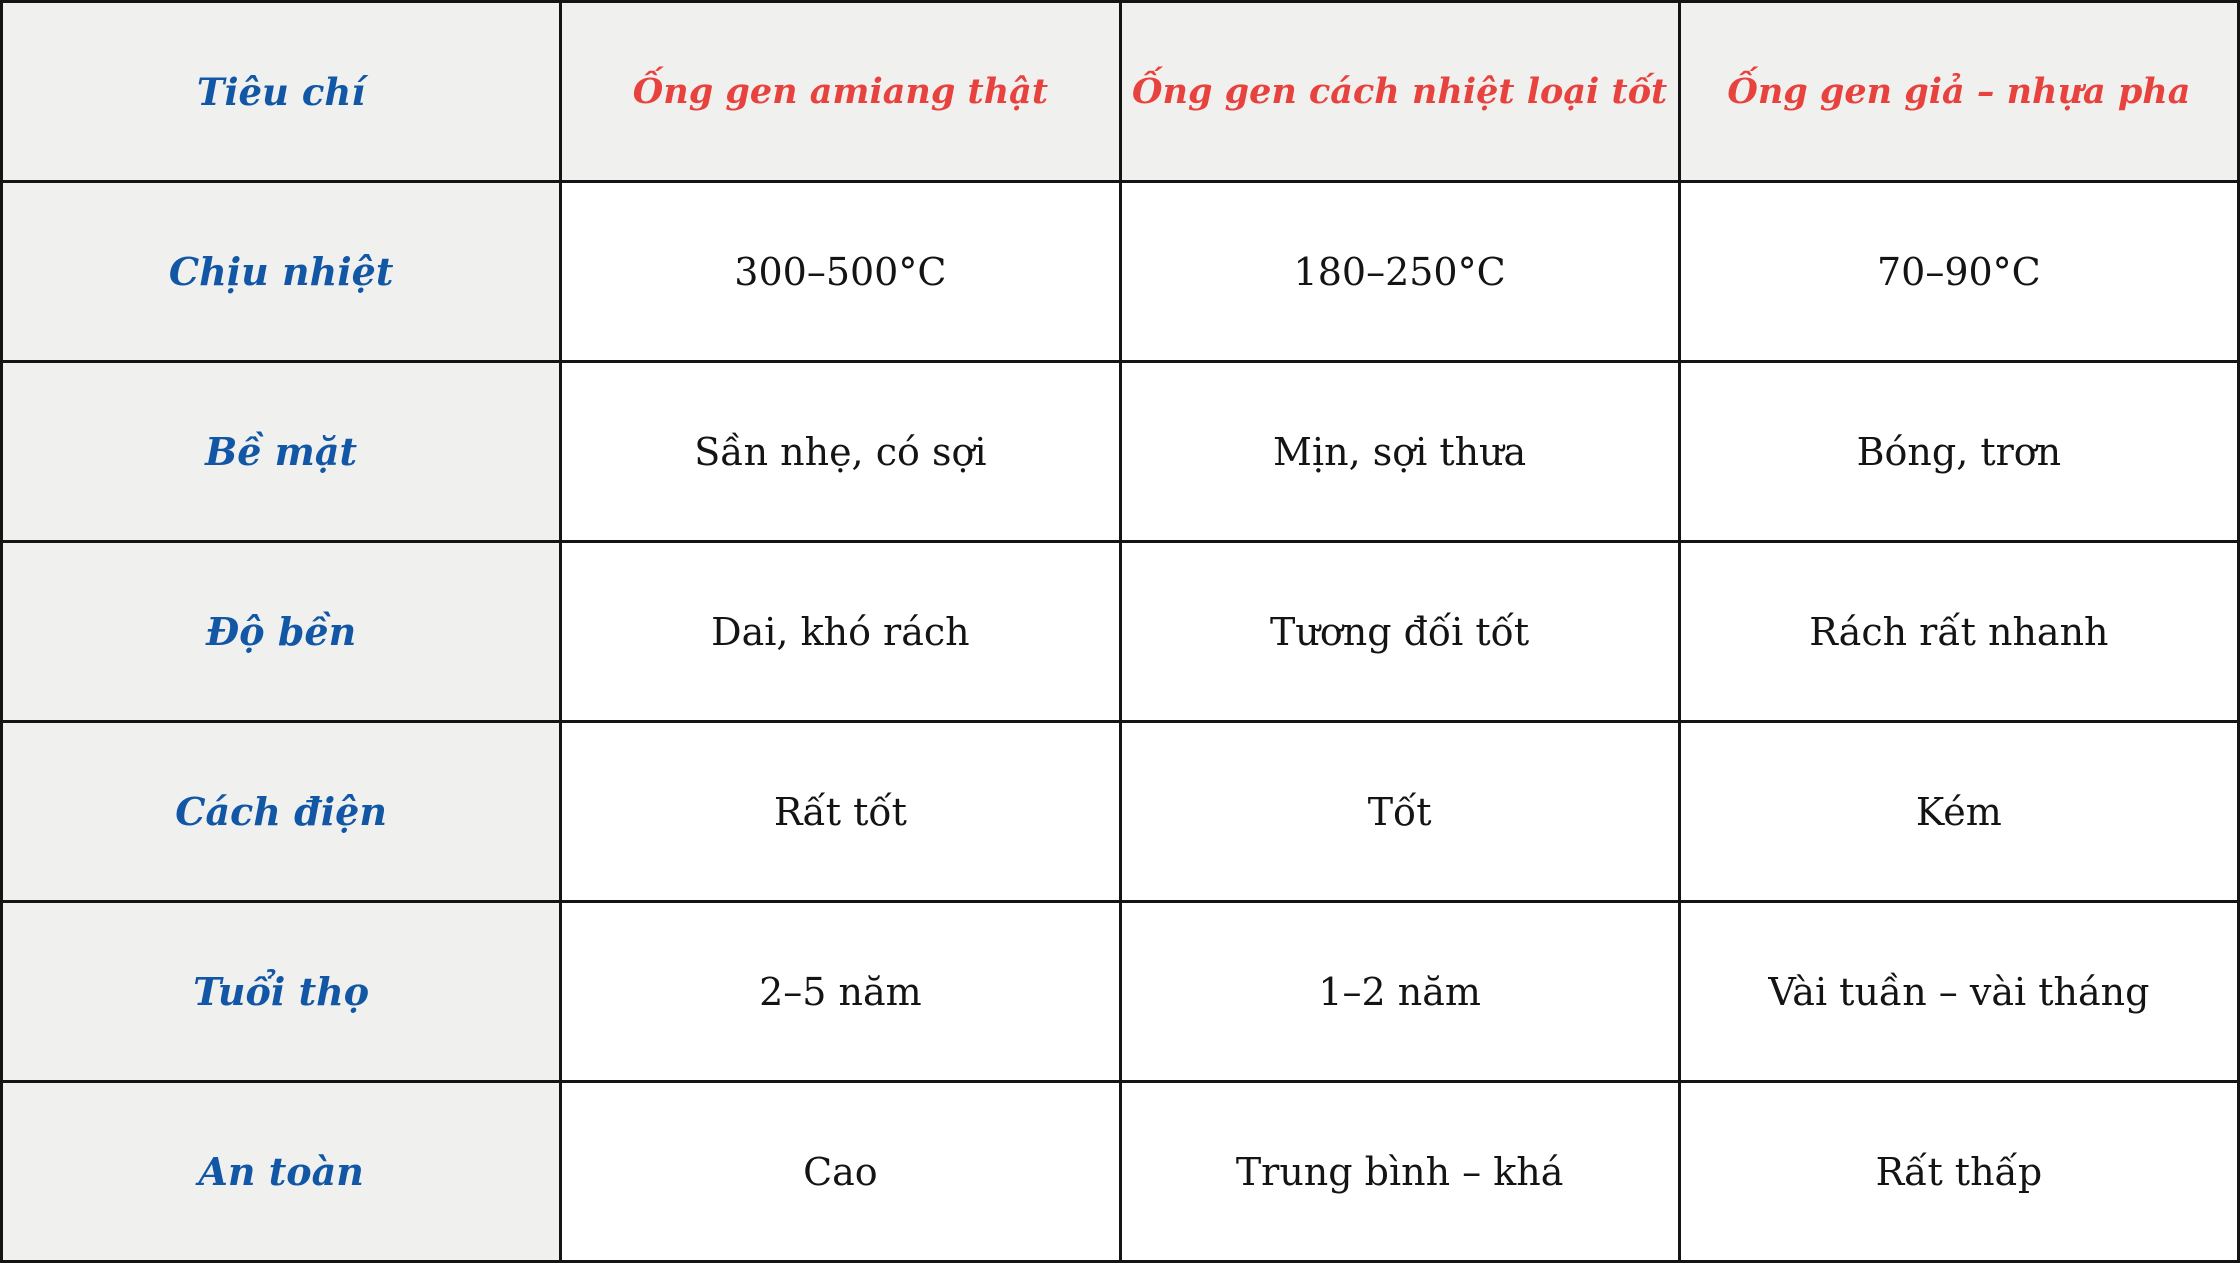 The image size is (2240, 1263). I want to click on table-row: Chịu nhiệt 300–500°C 180–250°C 70–90°C, so click(1120, 271).